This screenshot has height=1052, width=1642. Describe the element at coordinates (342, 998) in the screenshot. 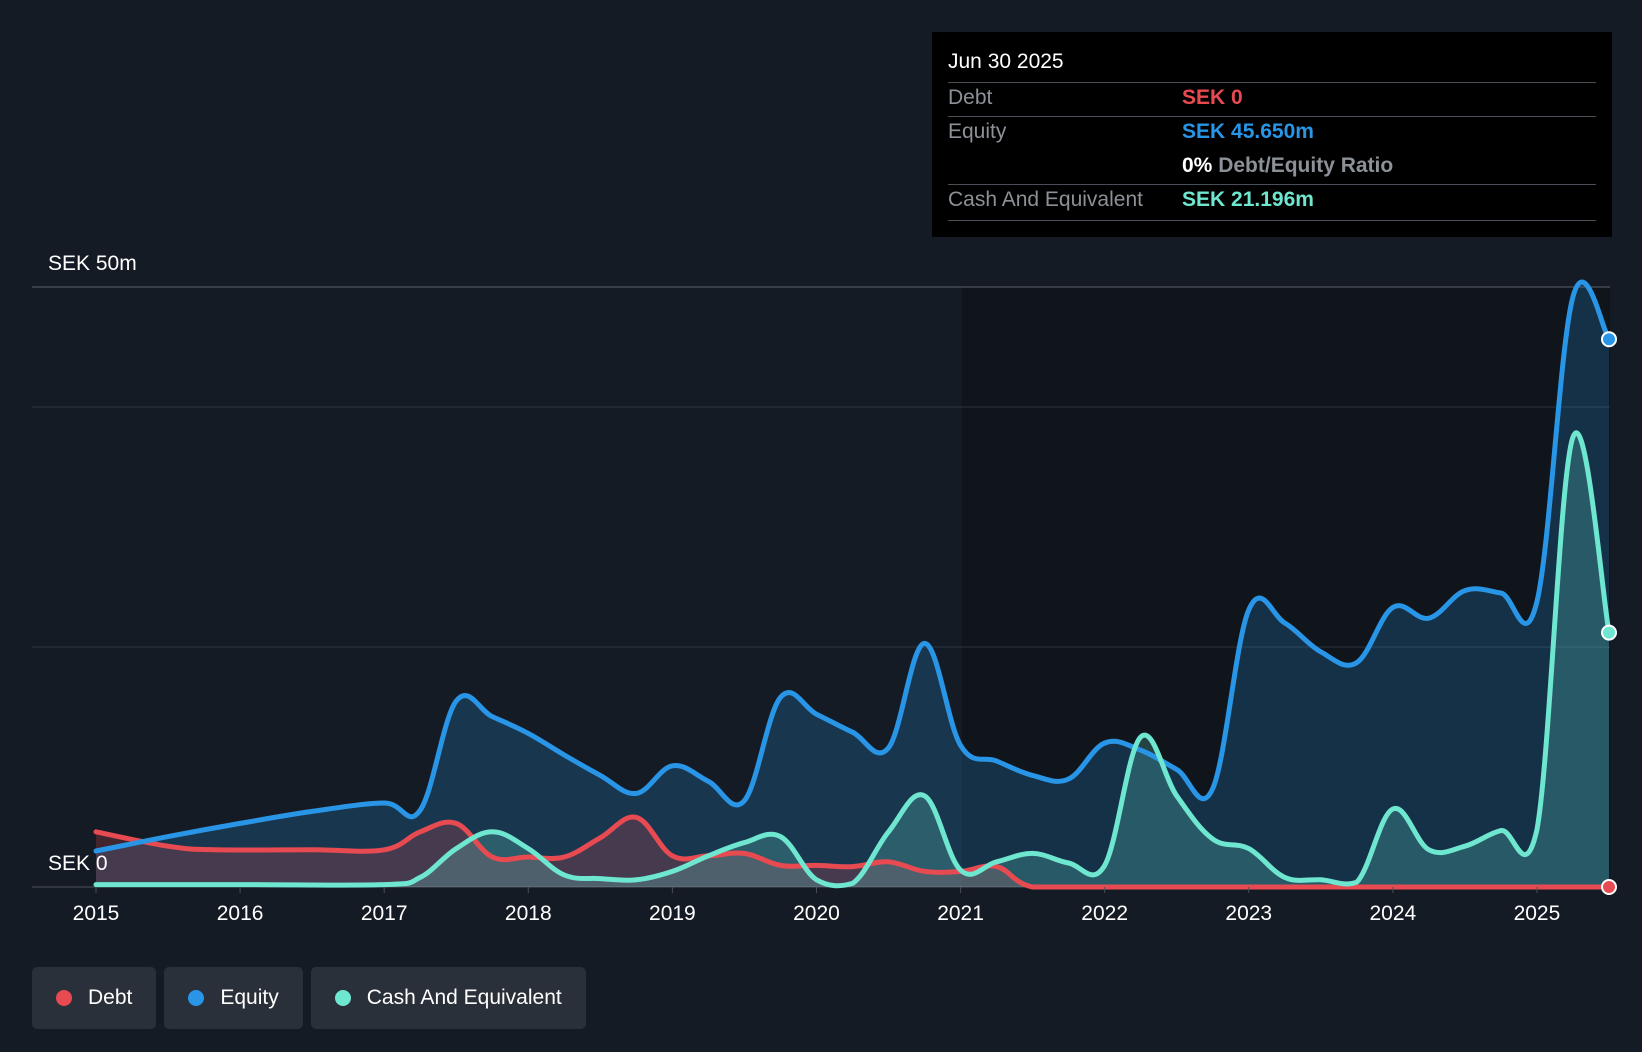

I see `cash-dot-icon` at that location.